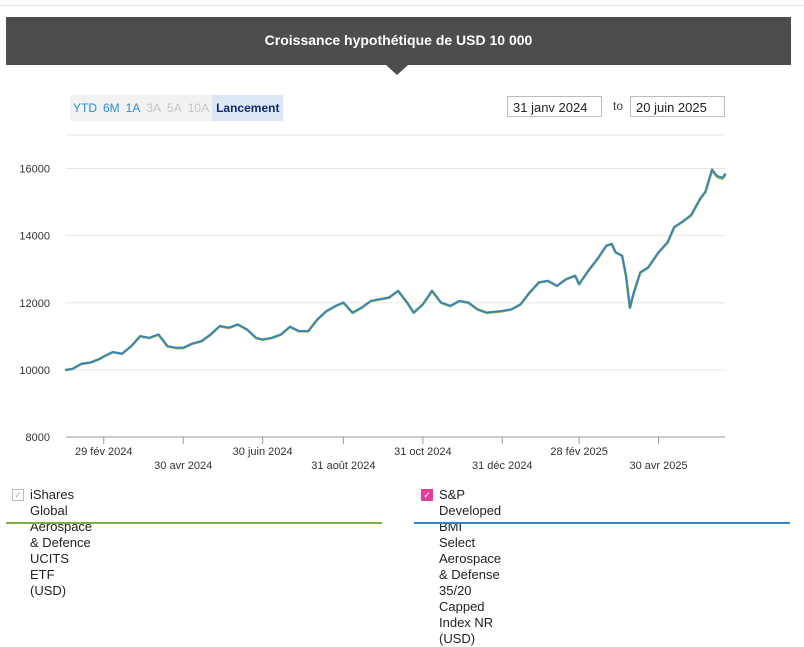 This screenshot has height=647, width=804. I want to click on y-tick-label: 16000, so click(34, 170).